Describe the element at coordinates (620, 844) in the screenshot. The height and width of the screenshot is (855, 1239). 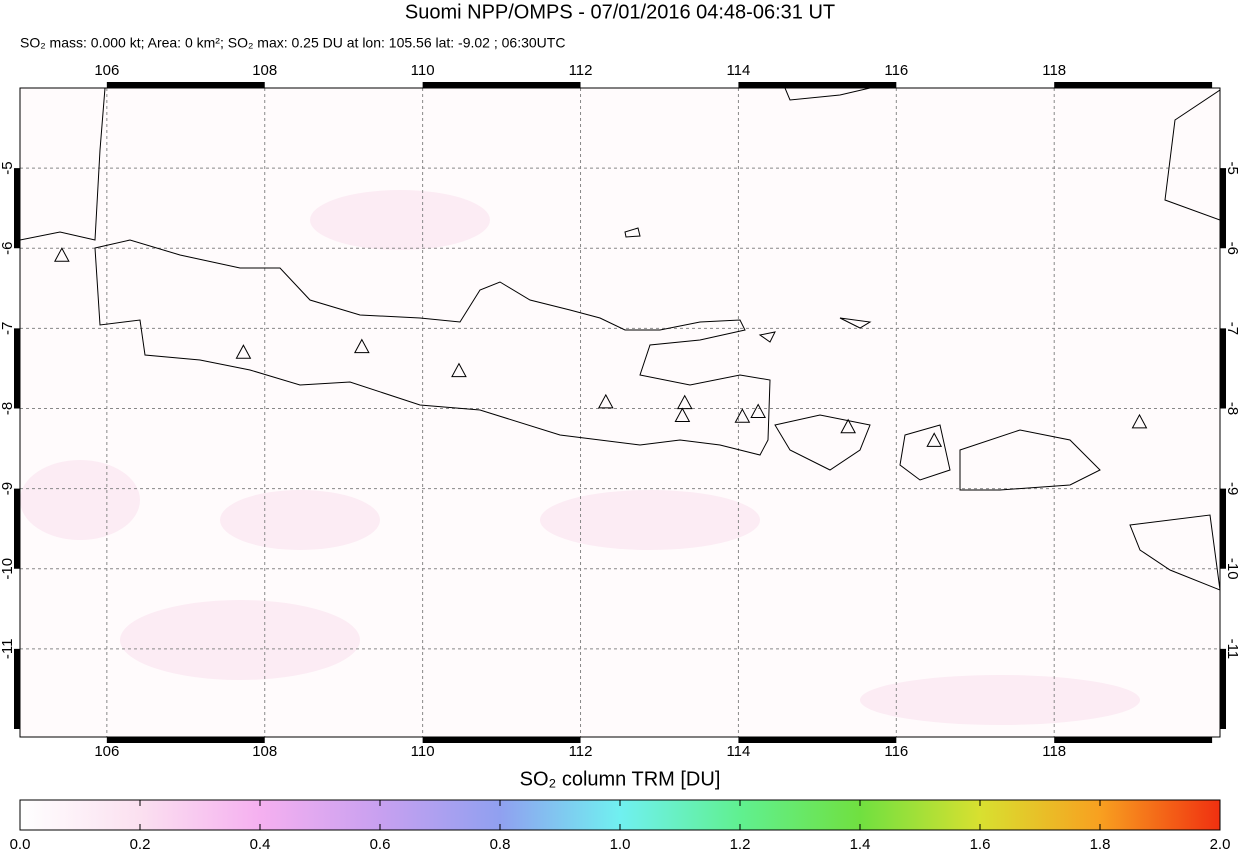
I see `colorbar-tick-label: 1.0` at that location.